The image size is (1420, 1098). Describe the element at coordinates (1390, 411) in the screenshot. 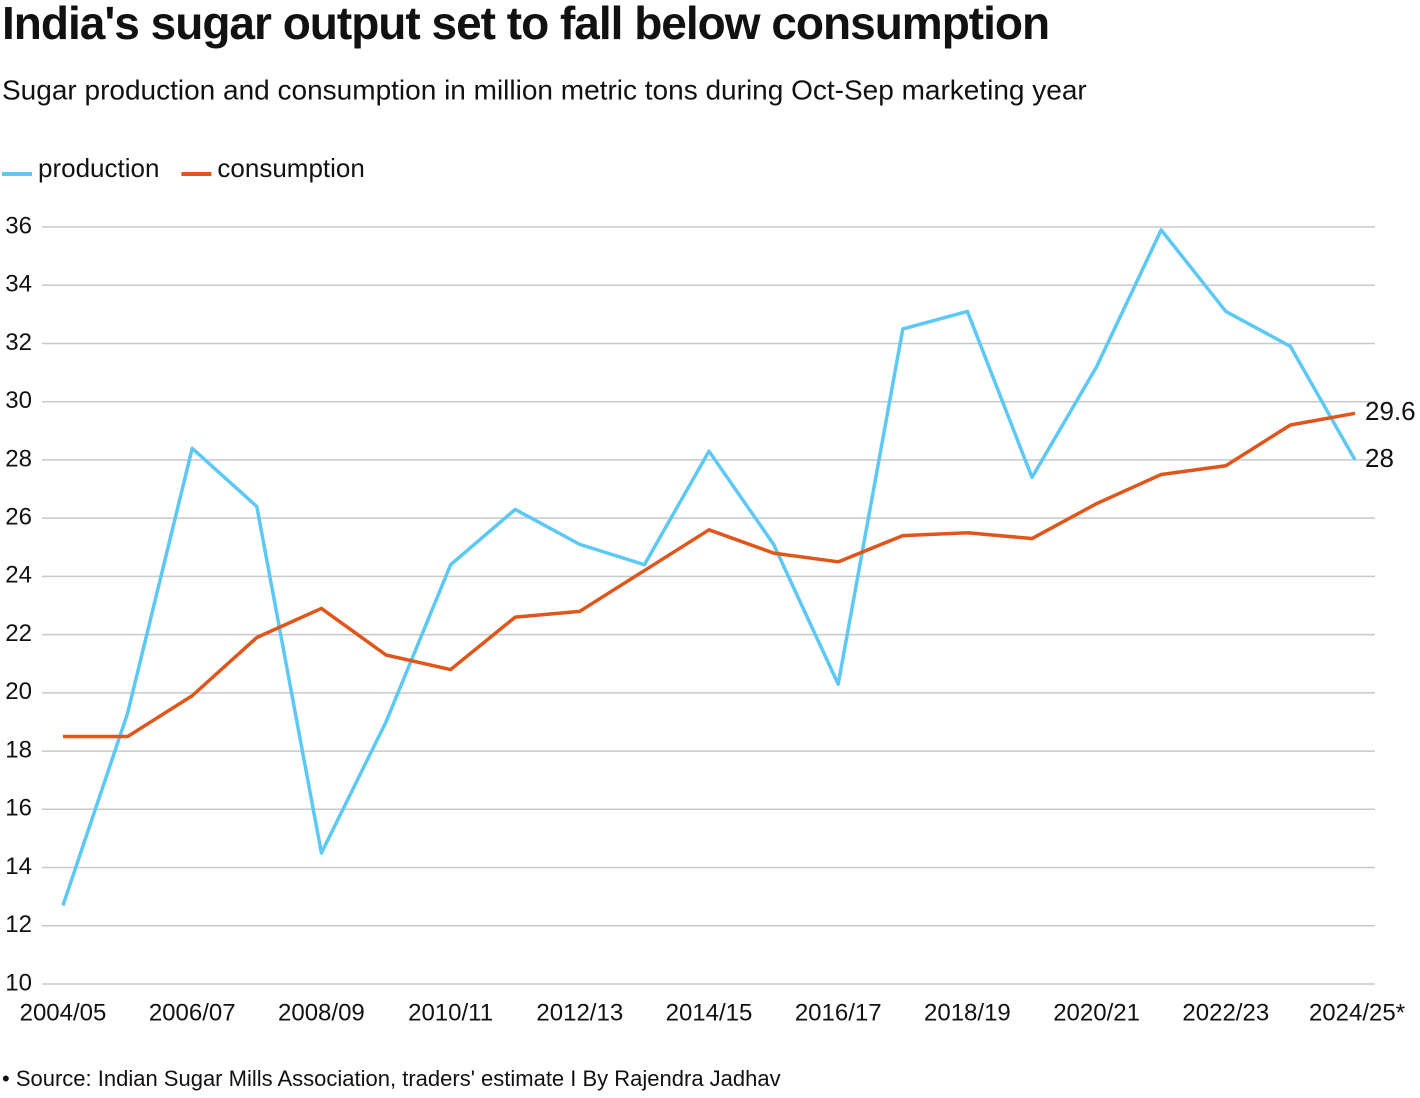

I see `end-label: 29.6` at that location.